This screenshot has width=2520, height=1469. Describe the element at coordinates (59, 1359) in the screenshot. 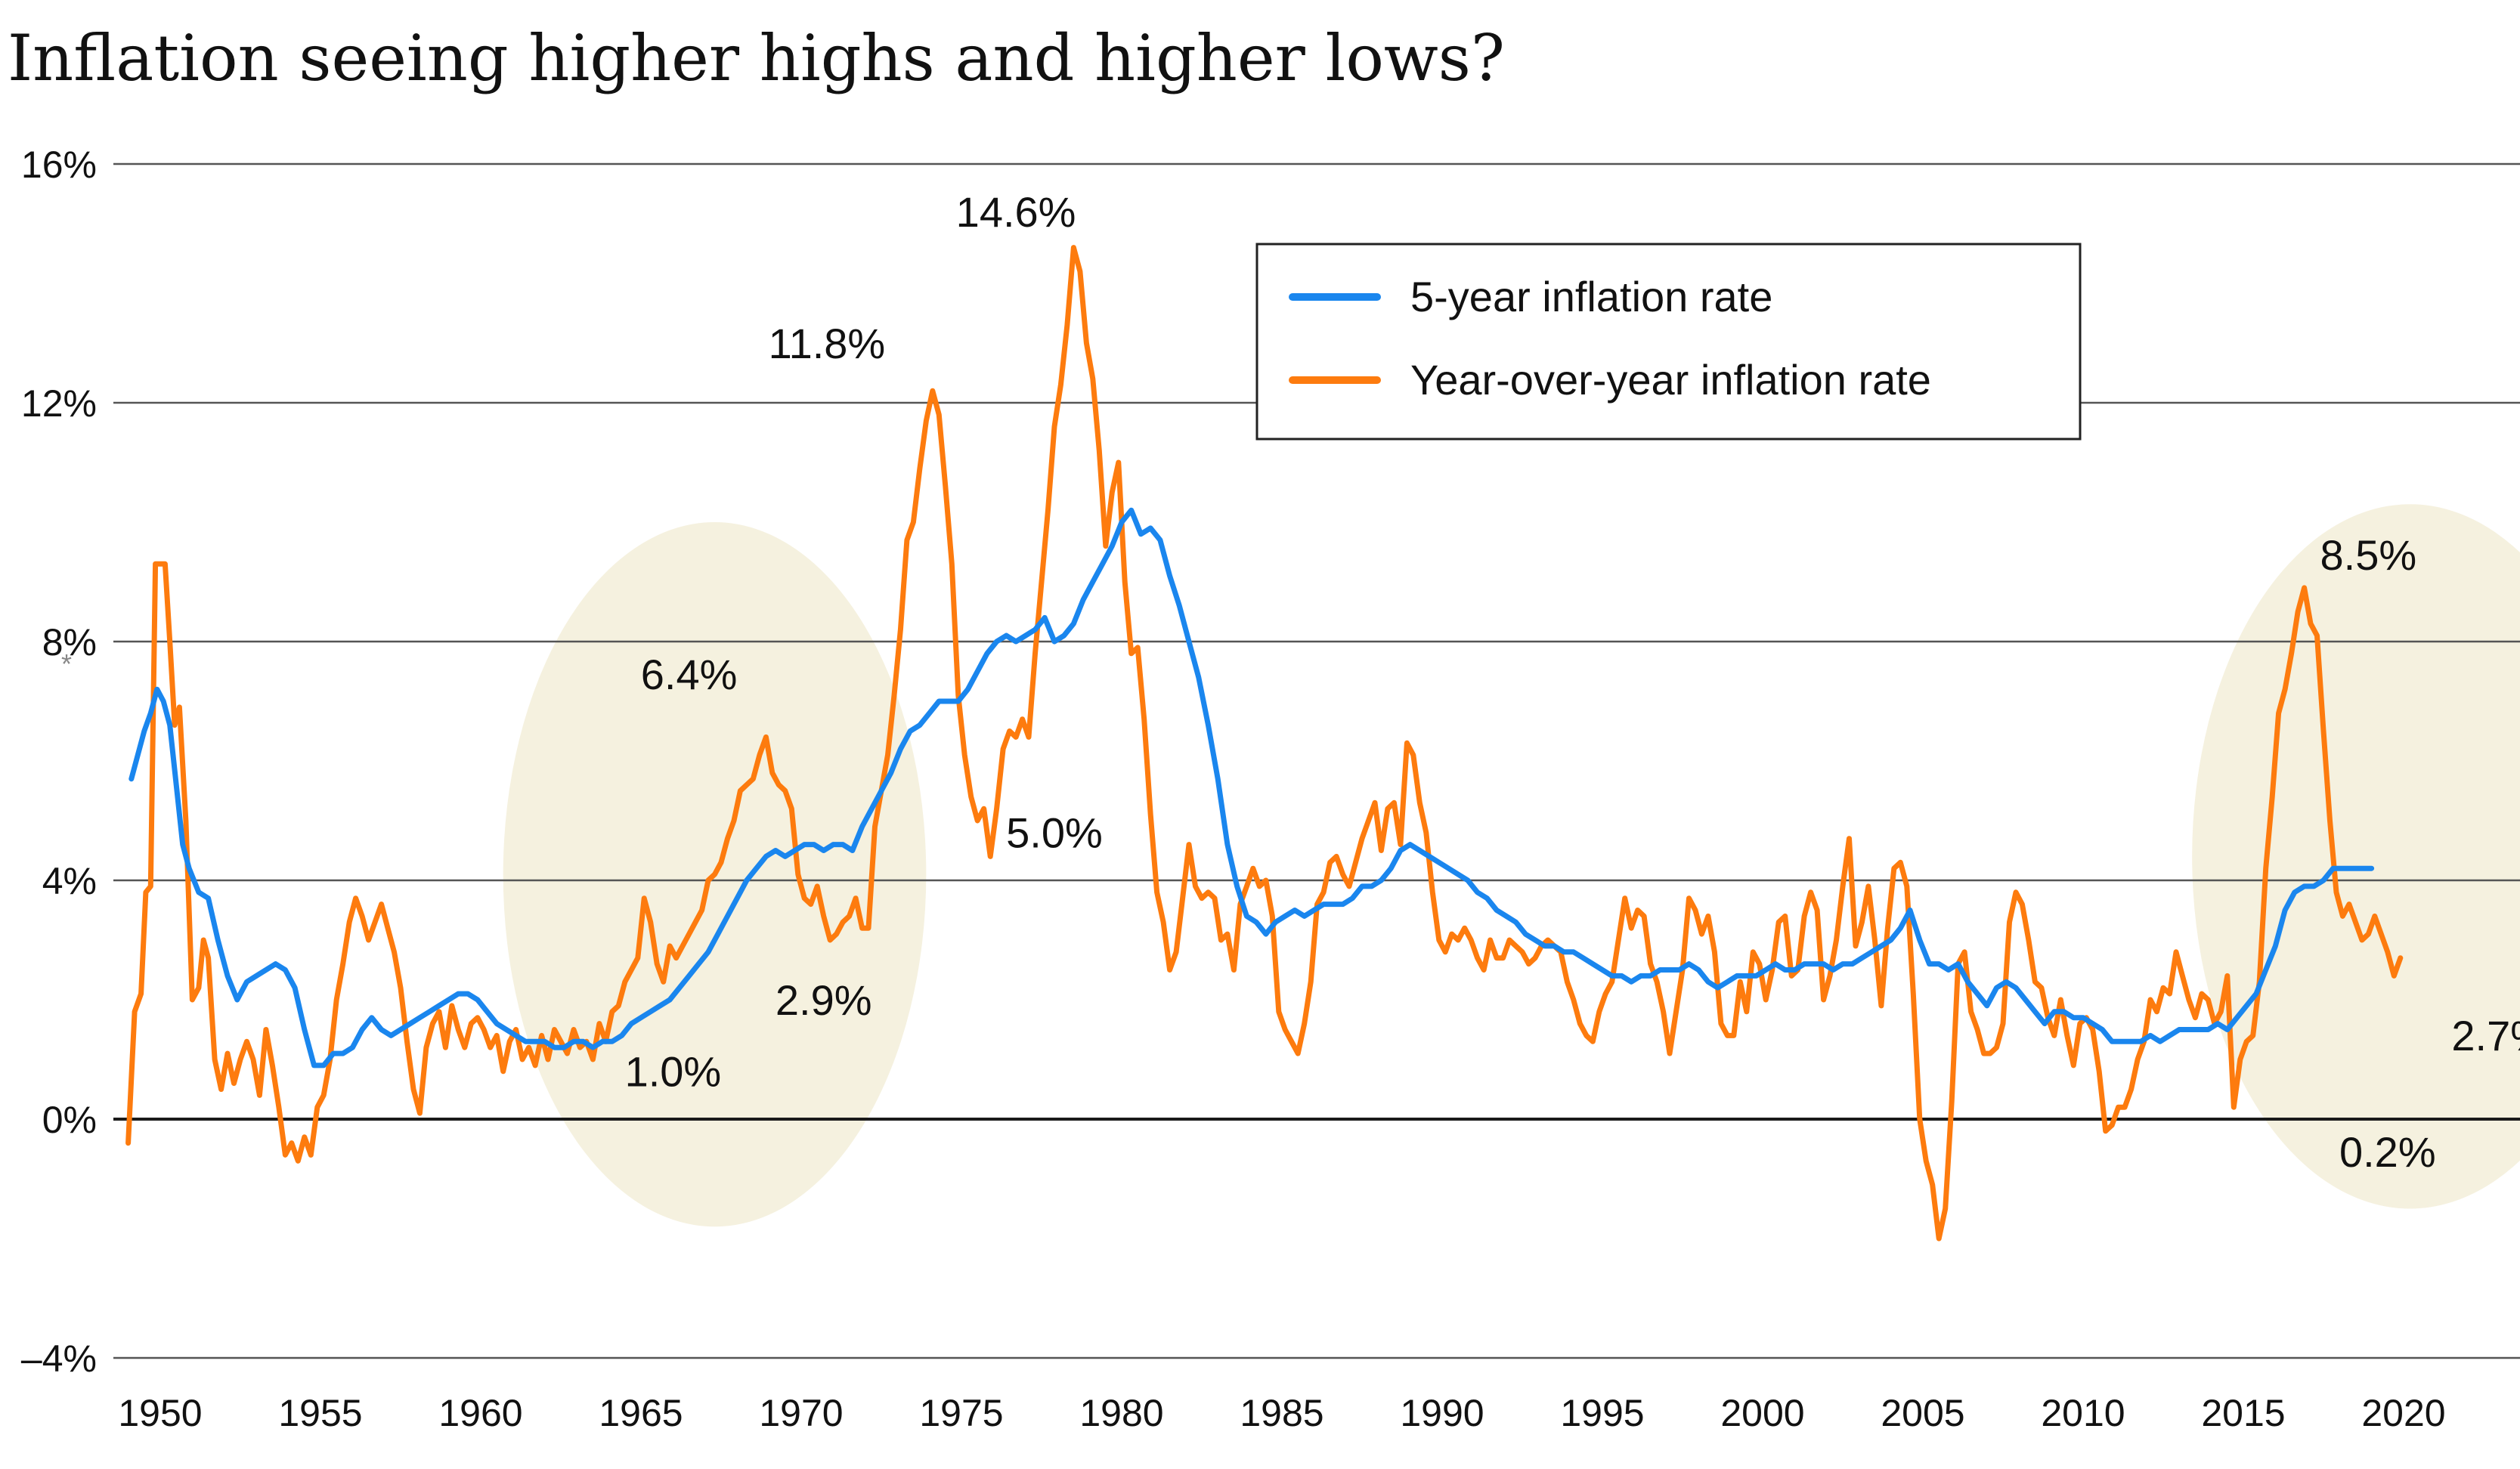

I see `y-tick-label: –4%` at that location.